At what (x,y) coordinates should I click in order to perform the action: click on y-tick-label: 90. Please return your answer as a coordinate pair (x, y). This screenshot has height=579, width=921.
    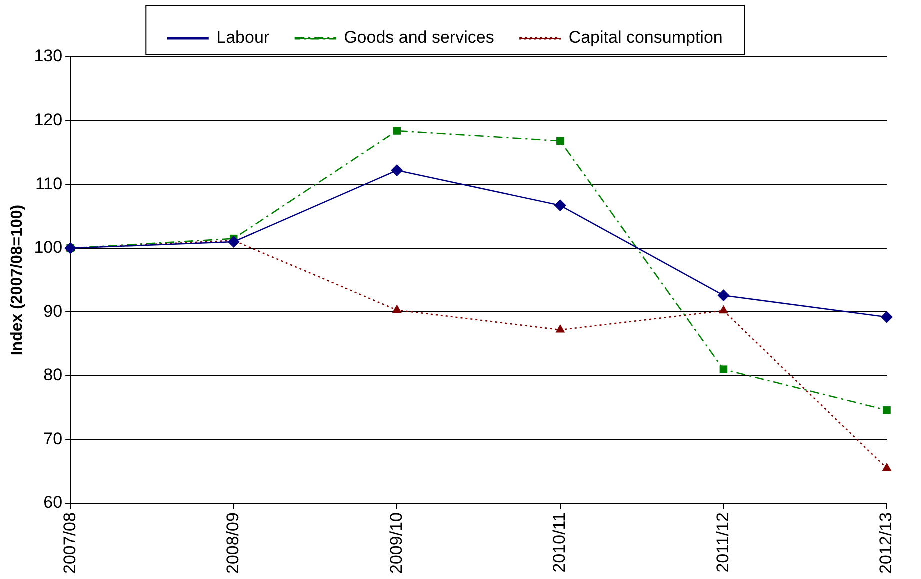
    Looking at the image, I should click on (53, 311).